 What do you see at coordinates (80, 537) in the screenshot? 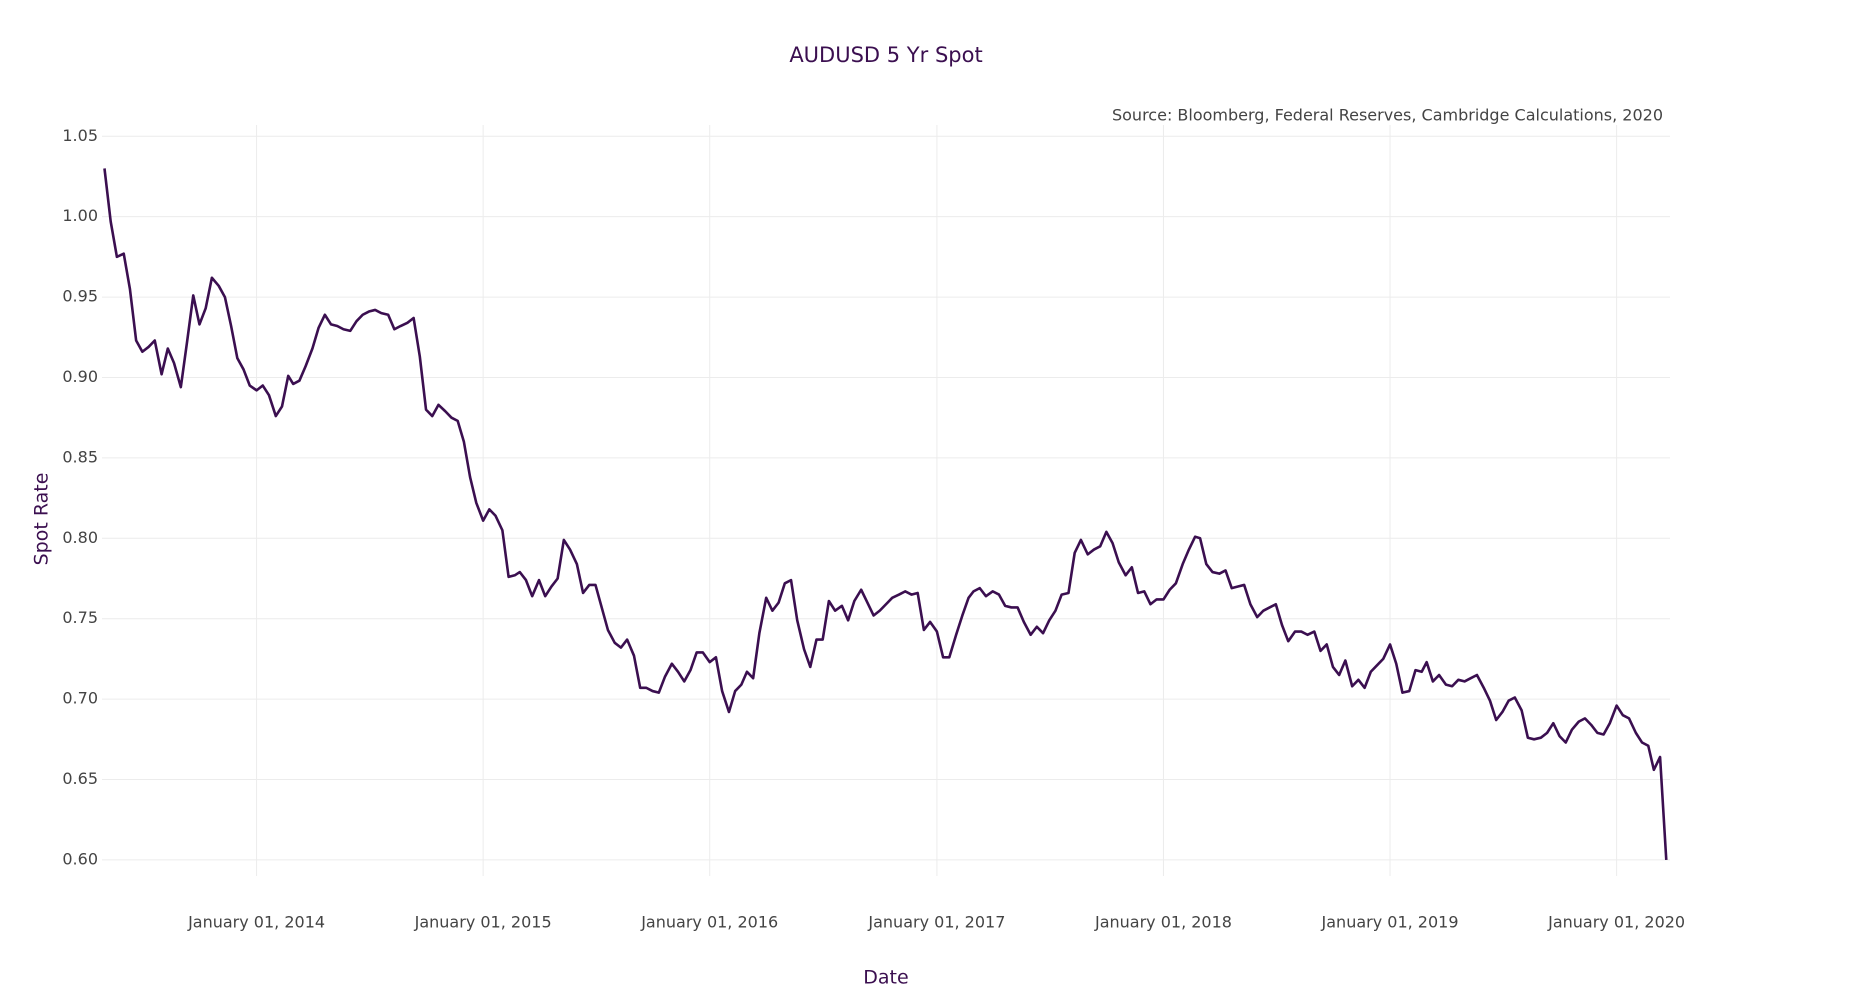
I see `y-tick-label: 0.80` at bounding box center [80, 537].